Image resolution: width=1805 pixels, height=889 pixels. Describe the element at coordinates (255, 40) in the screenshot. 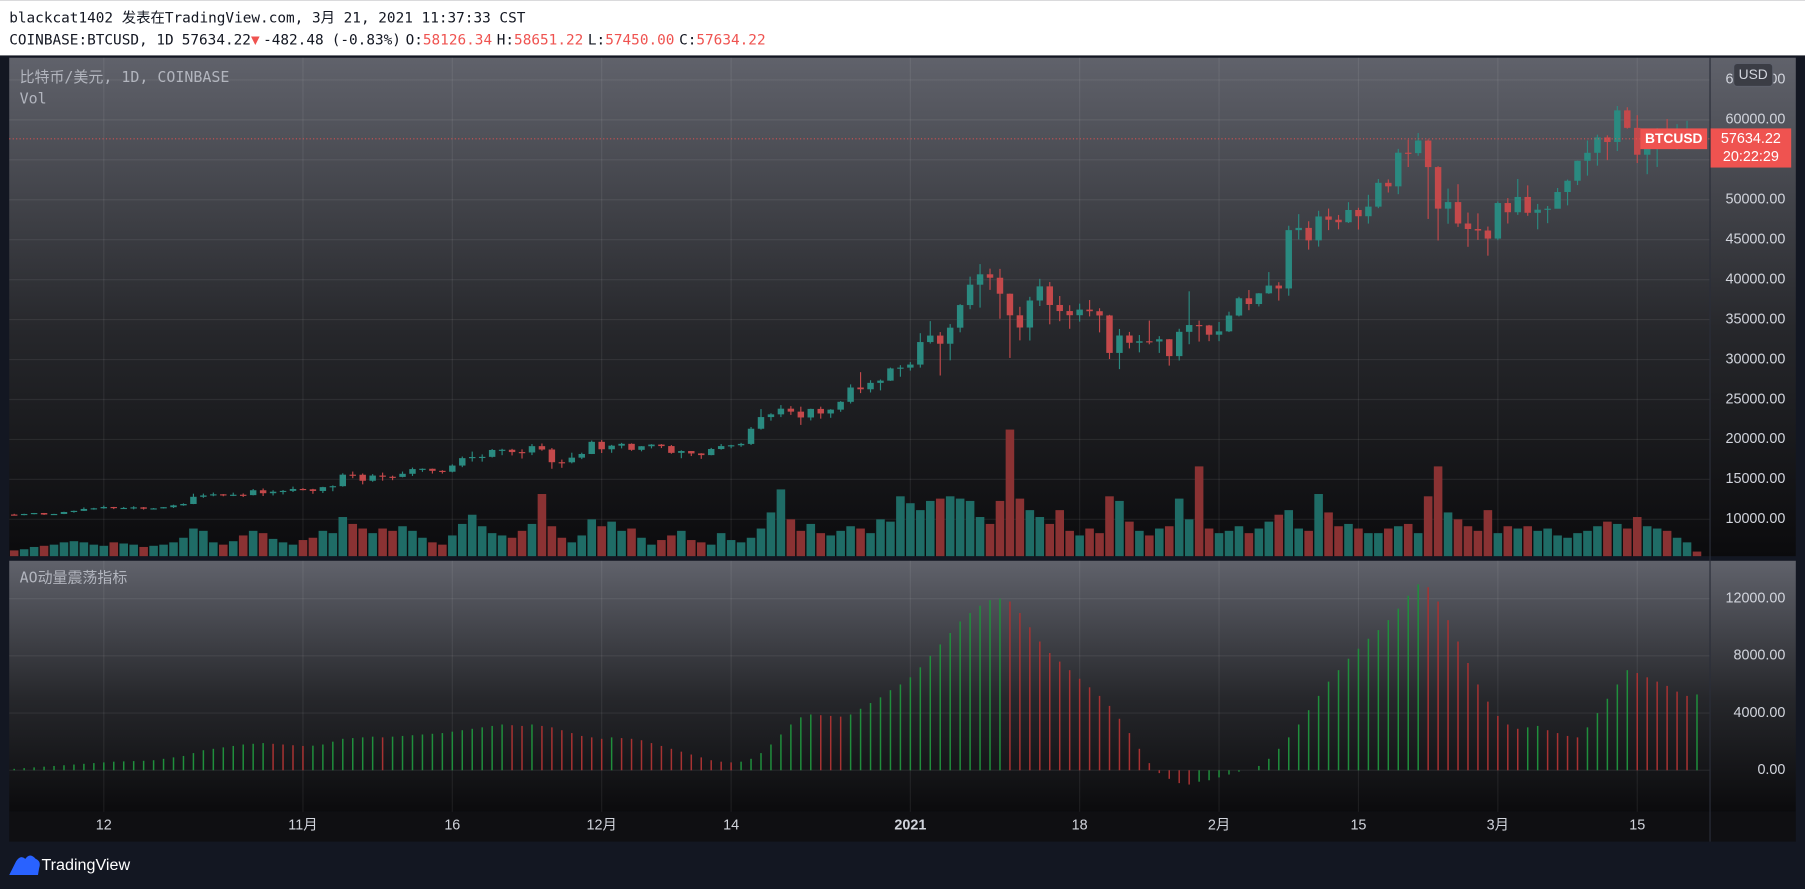

I see `change-arrow: ▼` at that location.